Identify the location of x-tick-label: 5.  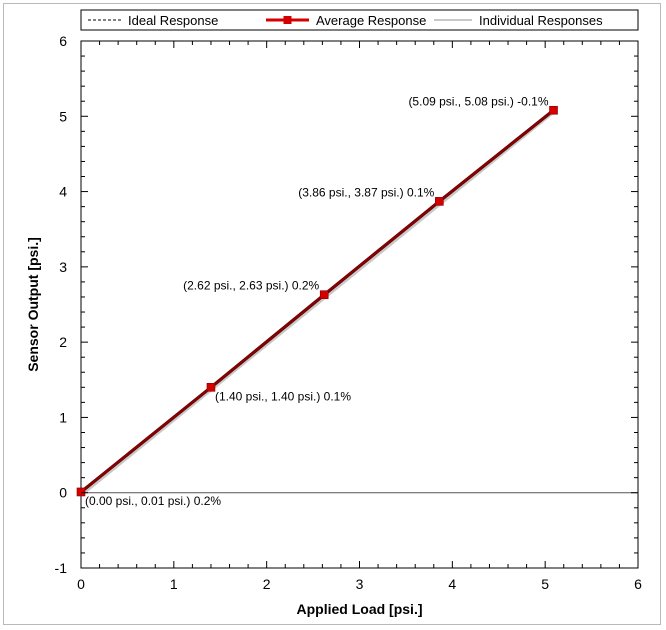
(545, 584).